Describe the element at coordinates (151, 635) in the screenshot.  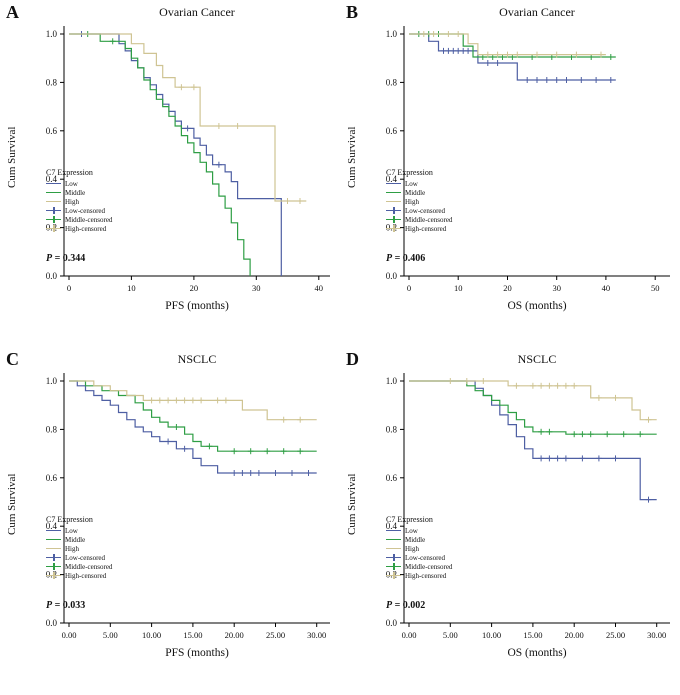
I see `svg-text: 10.00` at that location.